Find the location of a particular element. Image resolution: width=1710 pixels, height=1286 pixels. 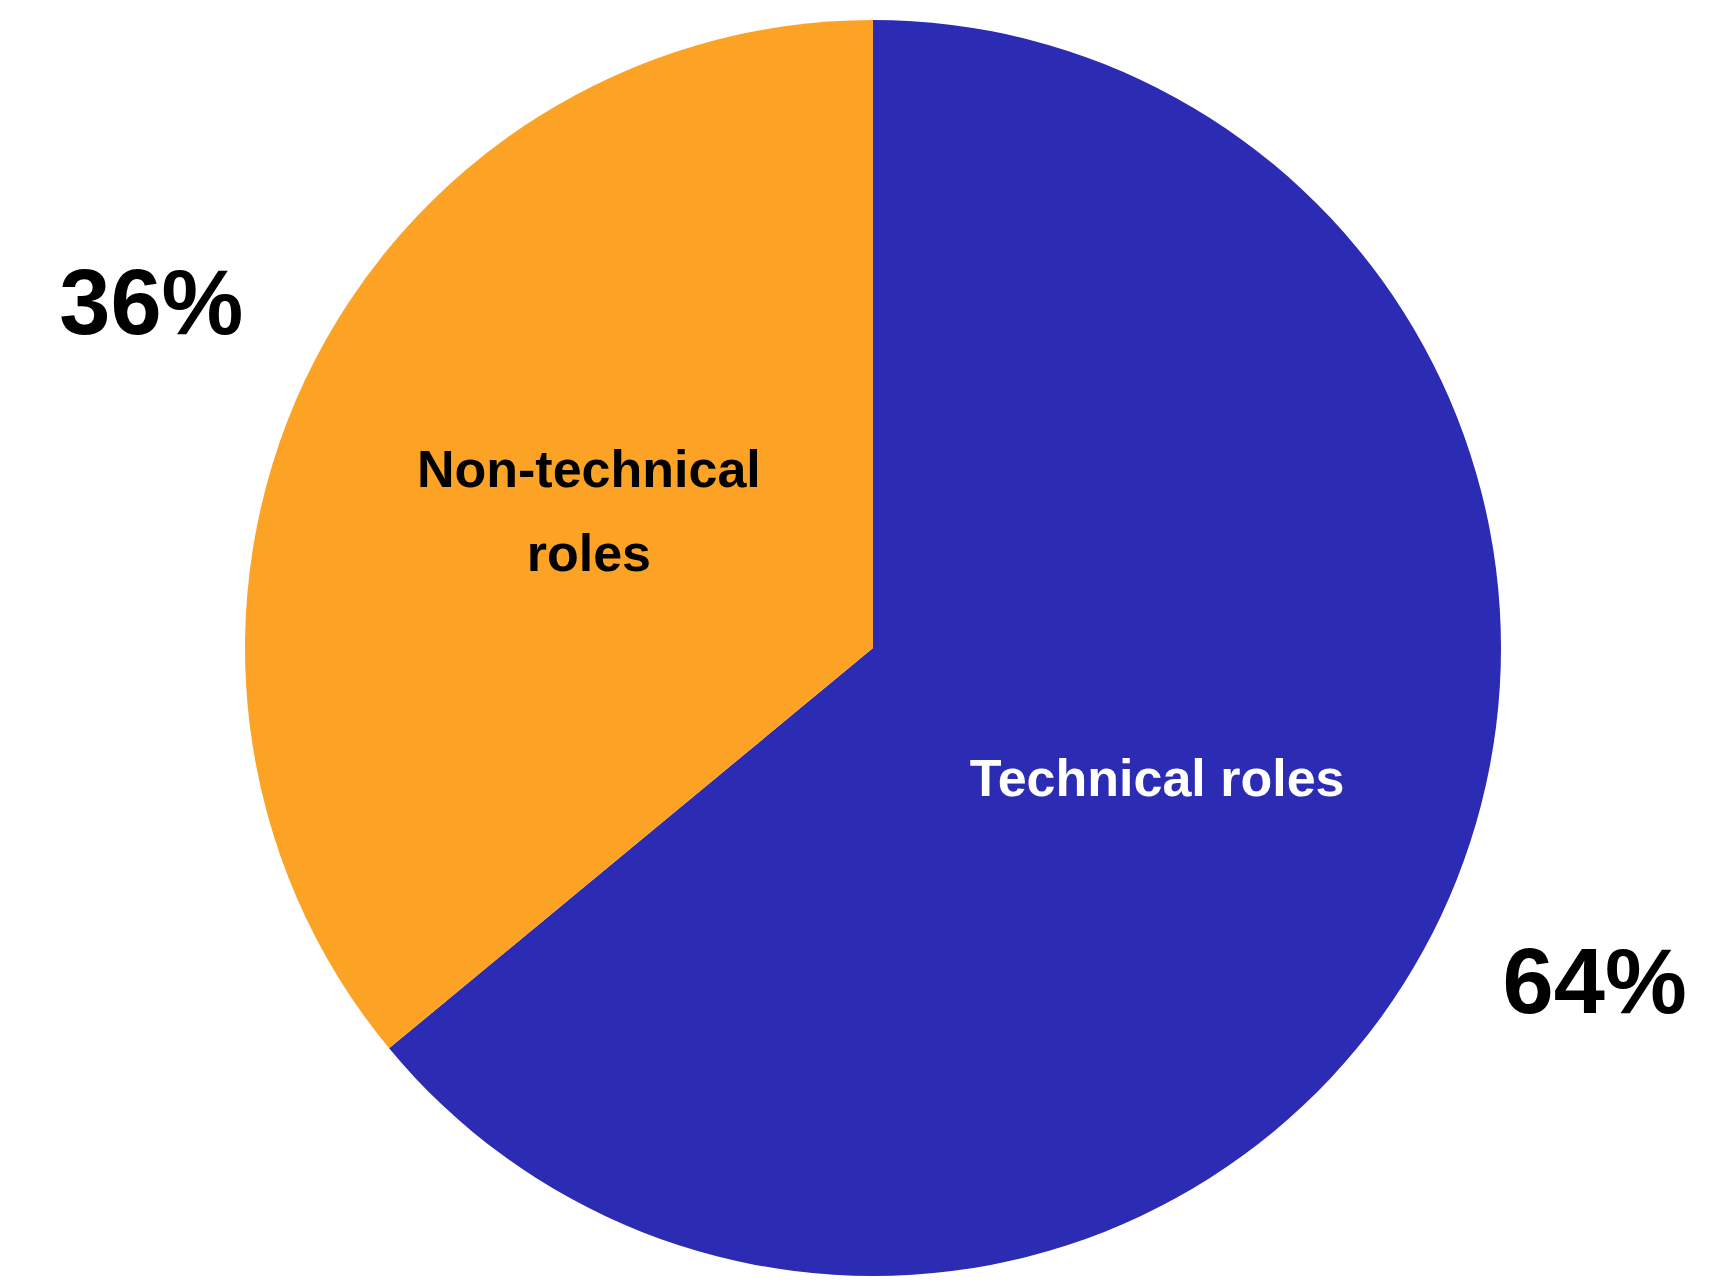

slice-label: Technical roles is located at coordinates (1157, 778).